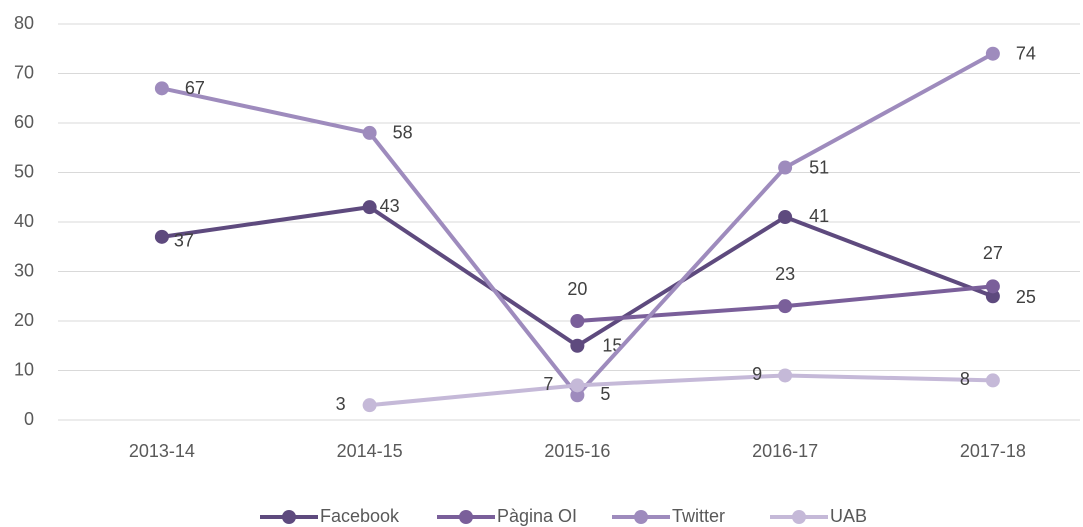 The image size is (1083, 527). What do you see at coordinates (577, 289) in the screenshot?
I see `data-label: 20` at bounding box center [577, 289].